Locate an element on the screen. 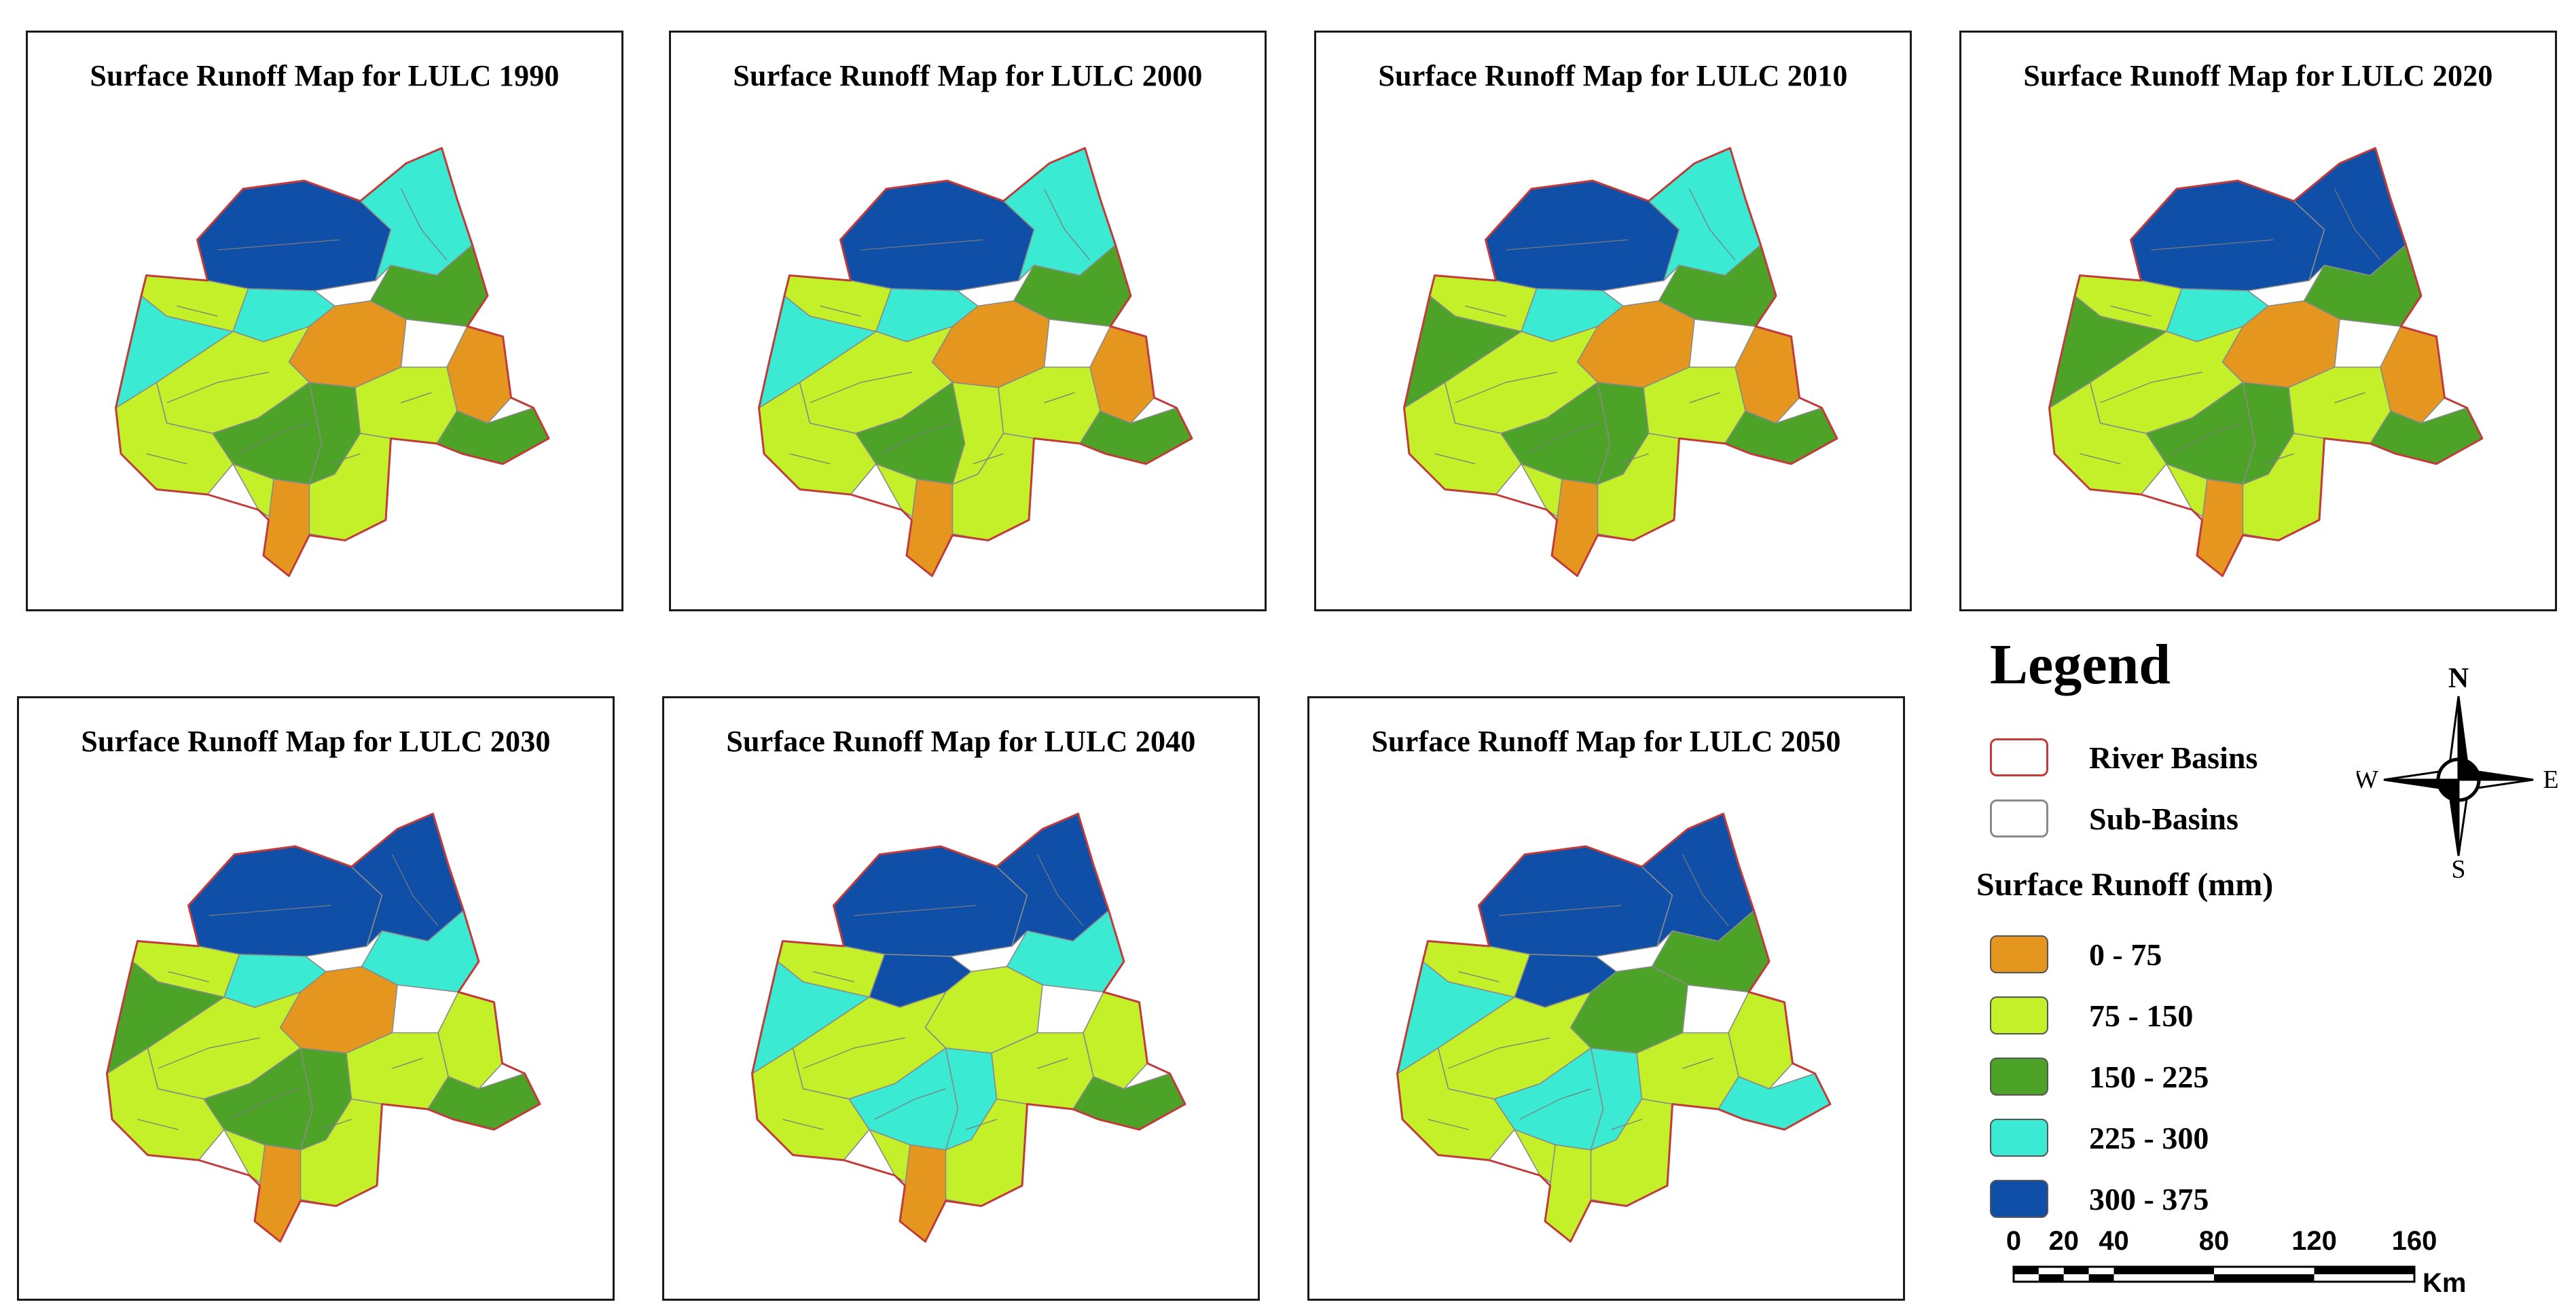 This screenshot has width=2576, height=1315. river-basin-swatch is located at coordinates (2019, 757).